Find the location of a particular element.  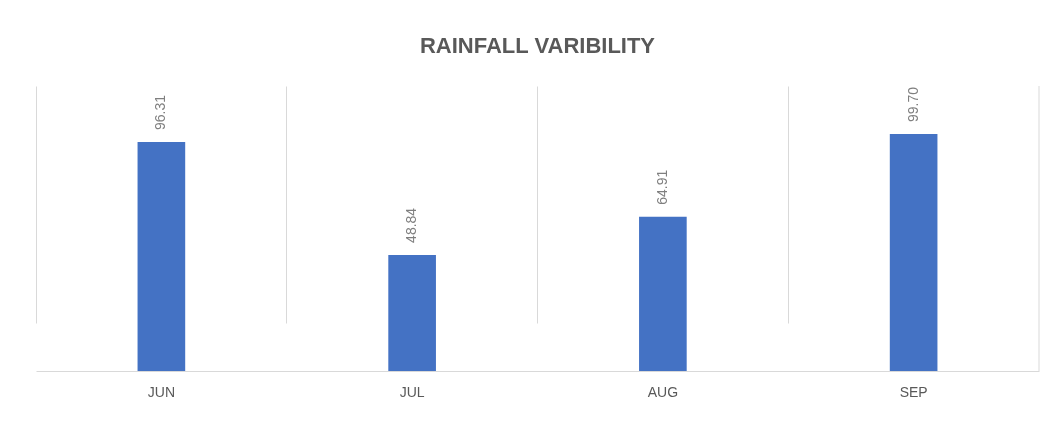

data-label: 64.91 is located at coordinates (661, 187).